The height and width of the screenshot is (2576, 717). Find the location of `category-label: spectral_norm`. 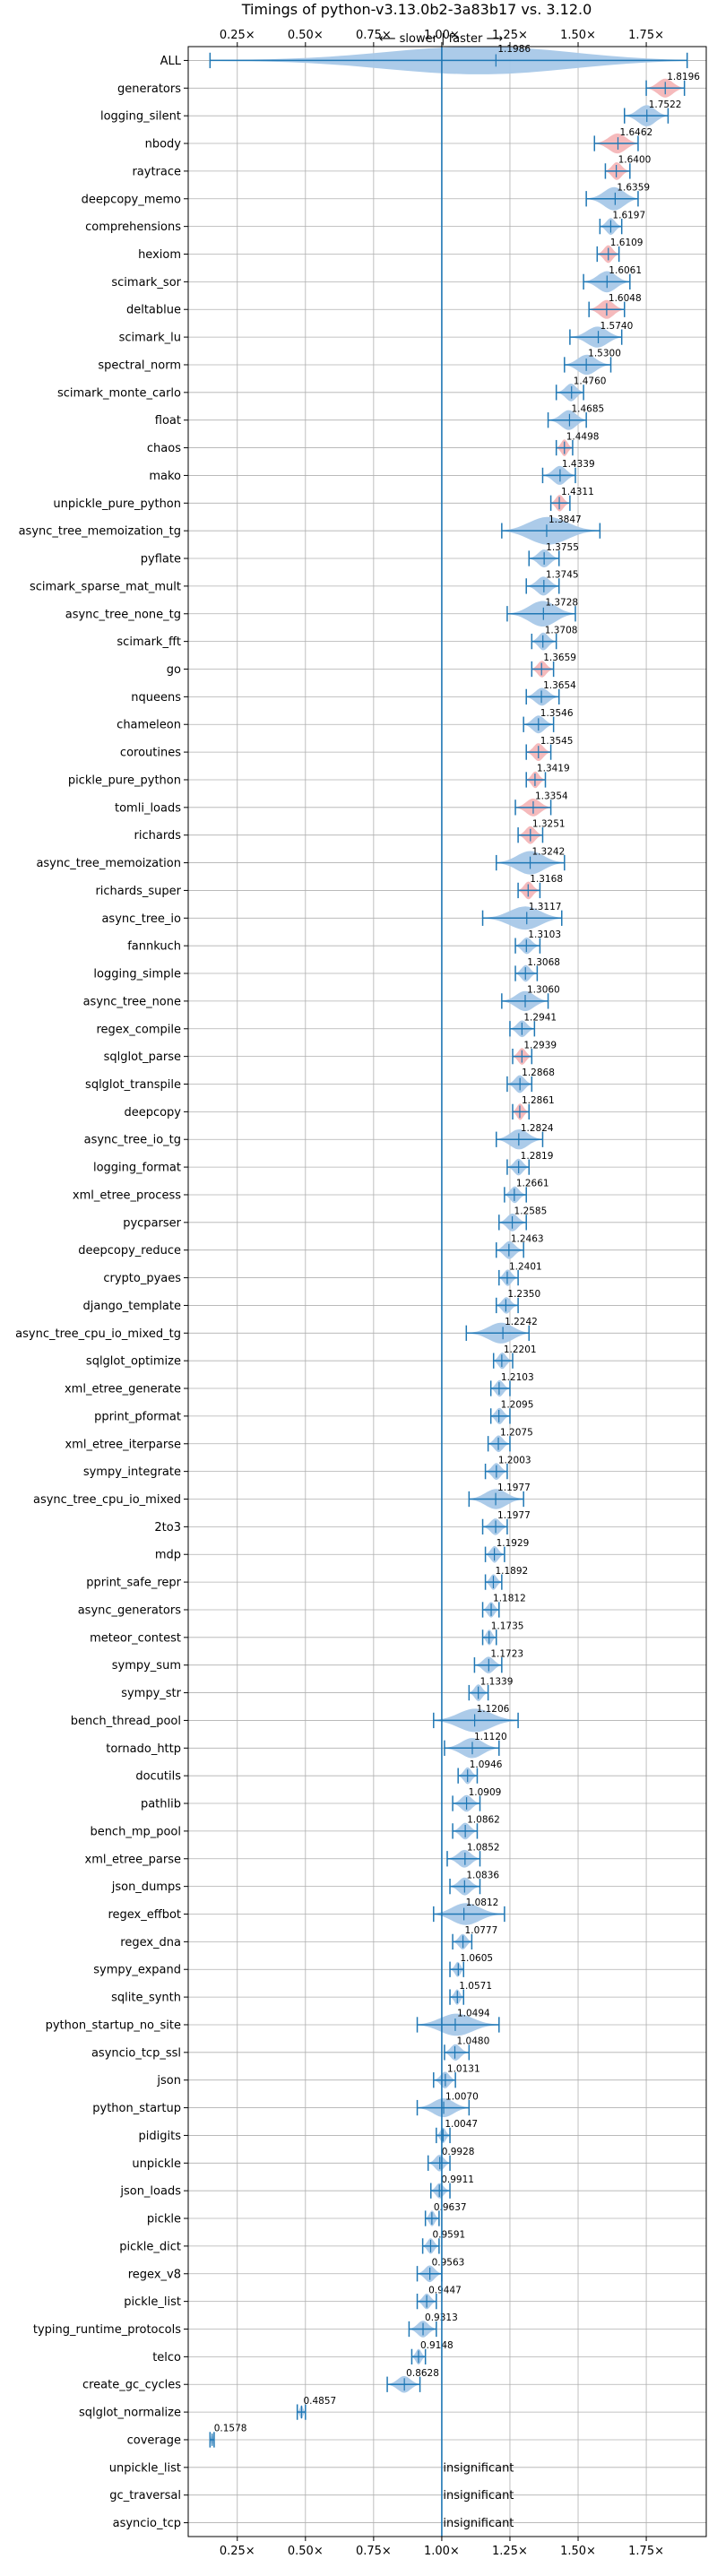

category-label: spectral_norm is located at coordinates (139, 365).